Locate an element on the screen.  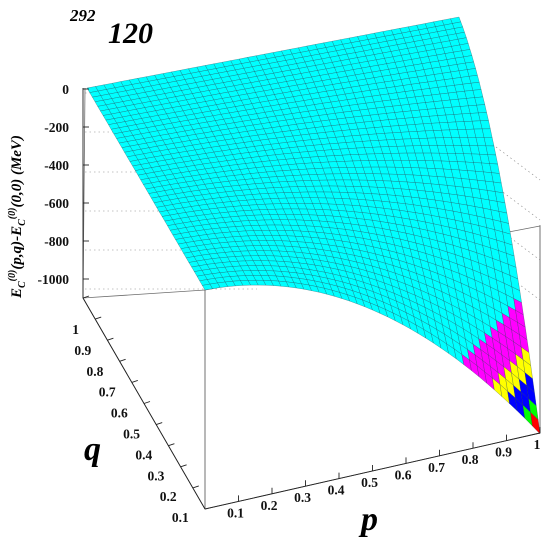
p-tick-label: 0.9 is located at coordinates (503, 452).